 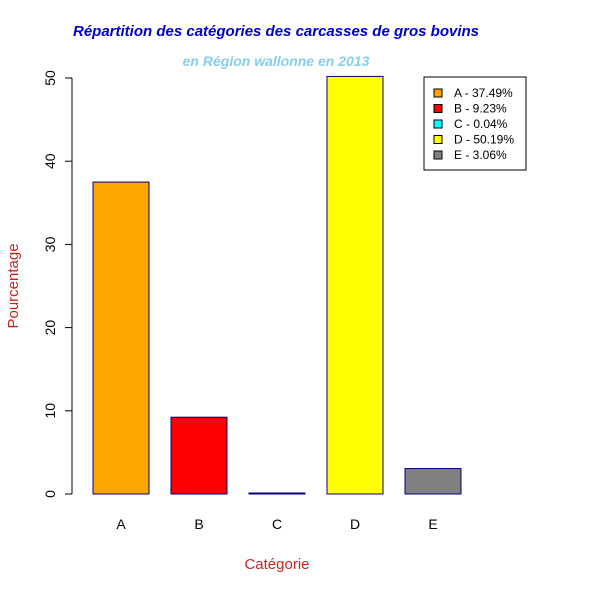 What do you see at coordinates (480, 109) in the screenshot?
I see `legend-label: B - 9.23%` at bounding box center [480, 109].